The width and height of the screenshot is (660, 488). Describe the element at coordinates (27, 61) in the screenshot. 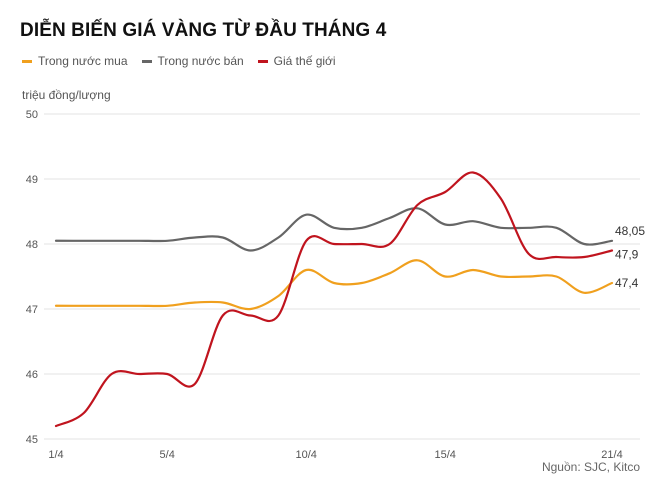

I see `legend-swatch-domestic-buy` at that location.